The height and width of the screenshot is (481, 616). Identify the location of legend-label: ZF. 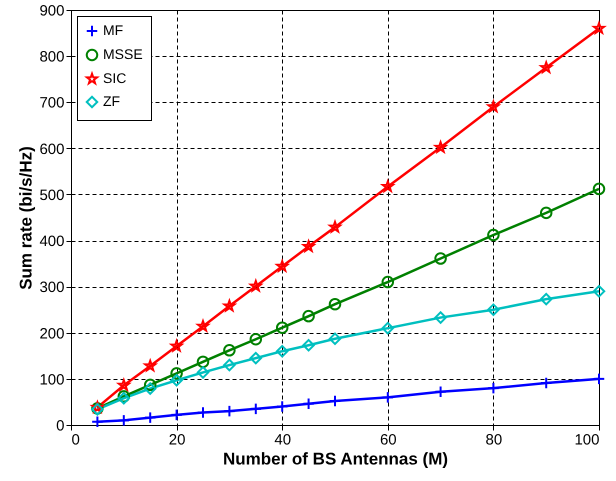
(111, 101).